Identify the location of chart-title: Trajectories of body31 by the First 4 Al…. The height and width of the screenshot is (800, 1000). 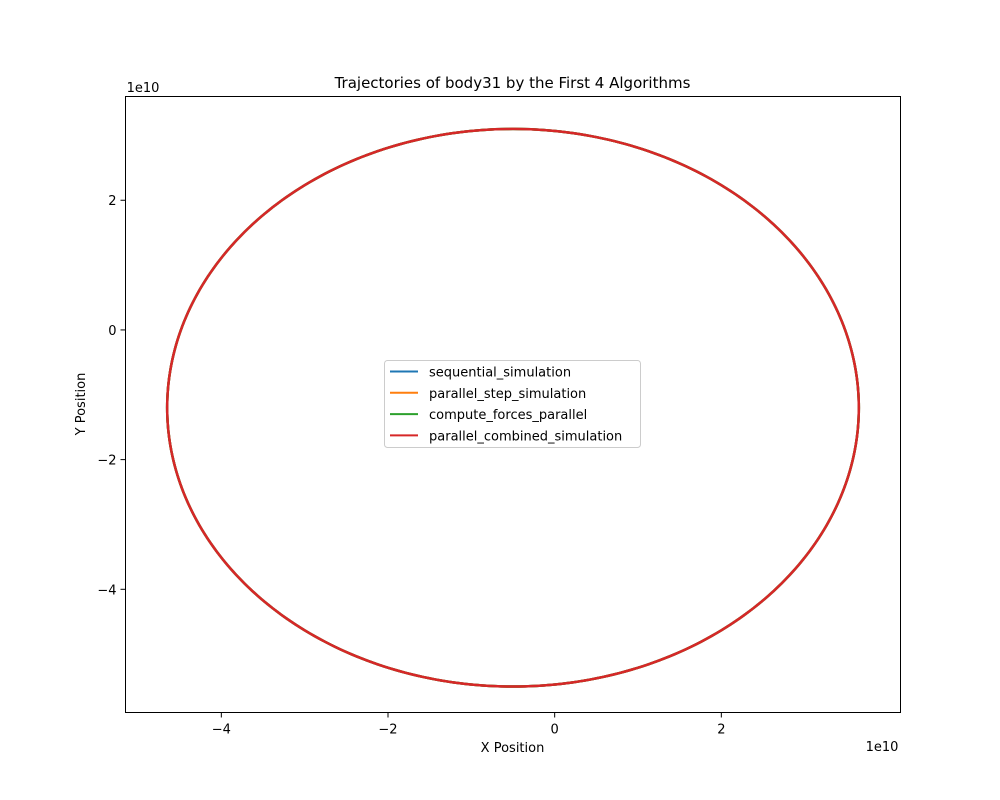
(512, 83).